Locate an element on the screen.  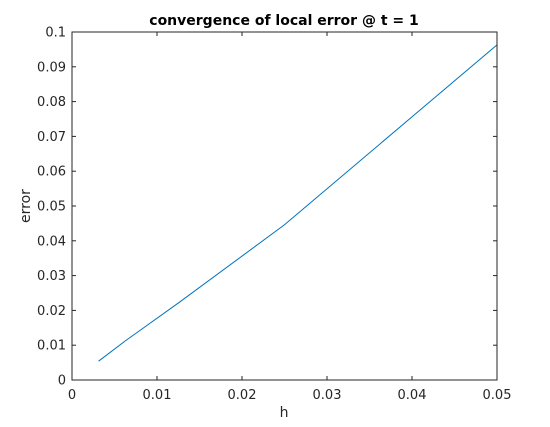
y-tick-label: 0.08 is located at coordinates (51, 102).